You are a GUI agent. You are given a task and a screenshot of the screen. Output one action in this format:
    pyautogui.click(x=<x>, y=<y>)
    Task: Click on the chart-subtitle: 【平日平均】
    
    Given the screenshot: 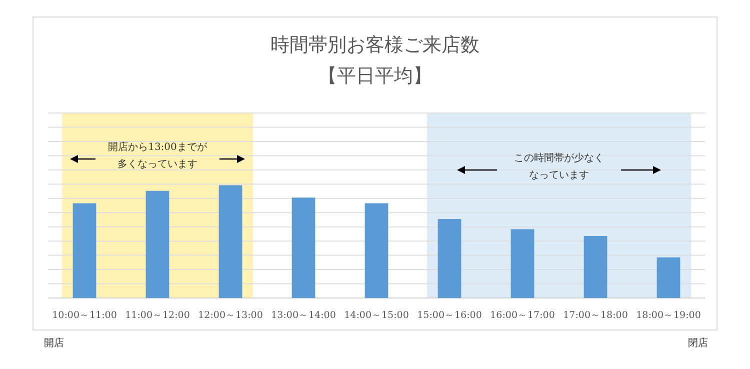 What is the action you would take?
    pyautogui.click(x=375, y=76)
    